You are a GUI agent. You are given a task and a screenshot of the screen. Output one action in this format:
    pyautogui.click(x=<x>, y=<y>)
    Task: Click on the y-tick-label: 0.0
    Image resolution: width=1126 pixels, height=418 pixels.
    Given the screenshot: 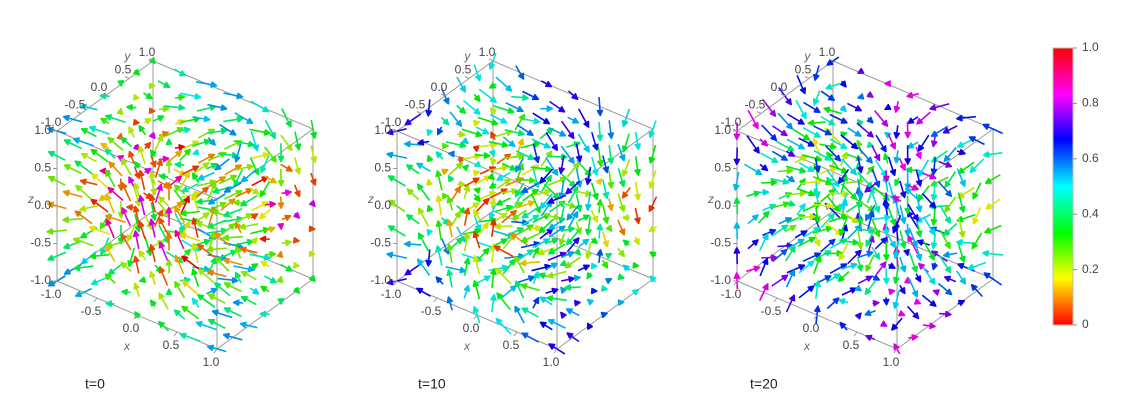 What is the action you would take?
    pyautogui.click(x=99, y=87)
    